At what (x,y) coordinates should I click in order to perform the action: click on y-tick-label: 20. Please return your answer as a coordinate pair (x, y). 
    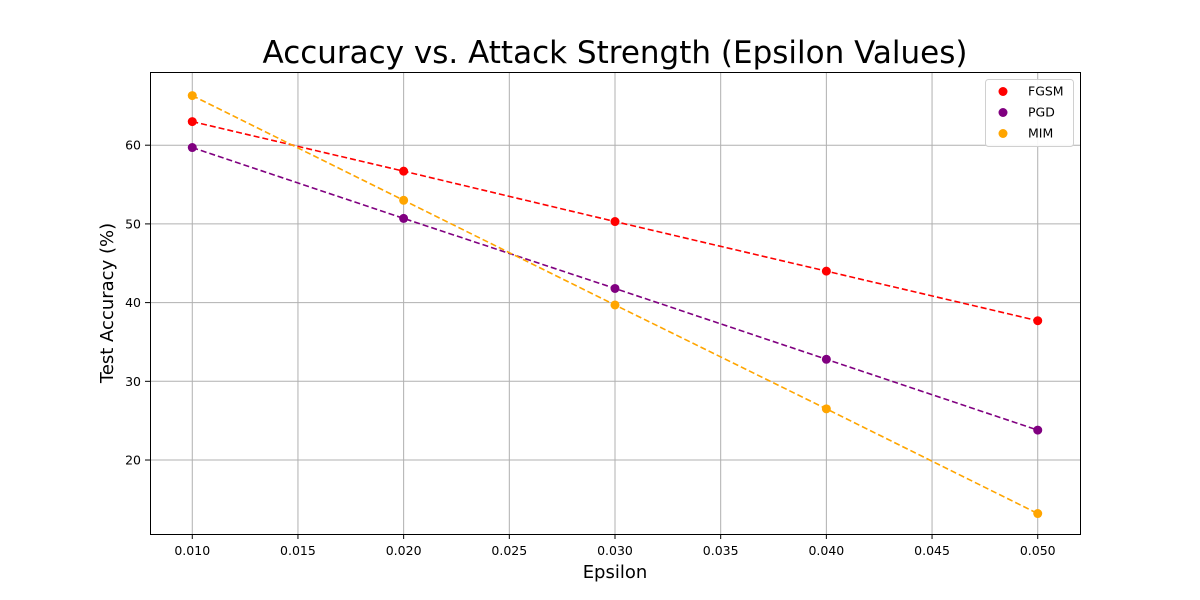
    Looking at the image, I should click on (133, 460).